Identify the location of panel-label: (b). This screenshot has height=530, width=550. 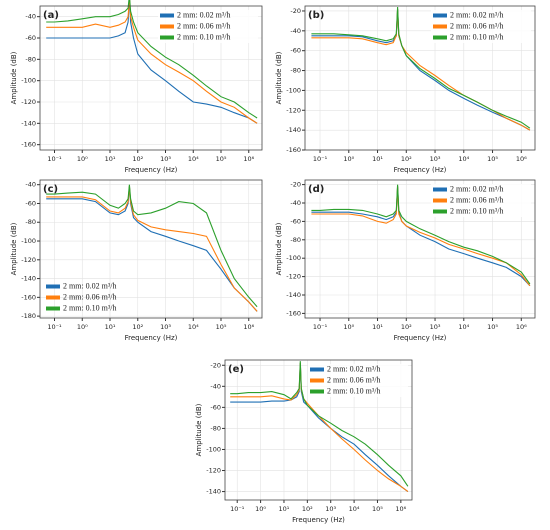
(316, 15).